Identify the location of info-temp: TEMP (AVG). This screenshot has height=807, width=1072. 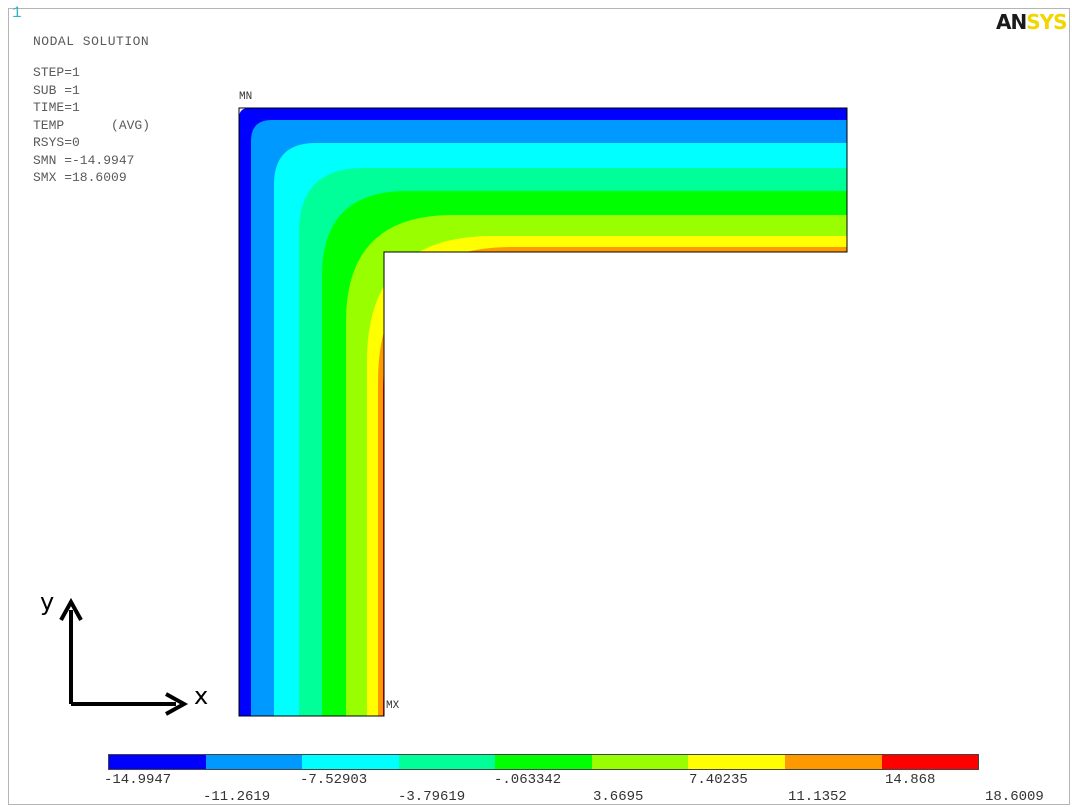
(92, 125).